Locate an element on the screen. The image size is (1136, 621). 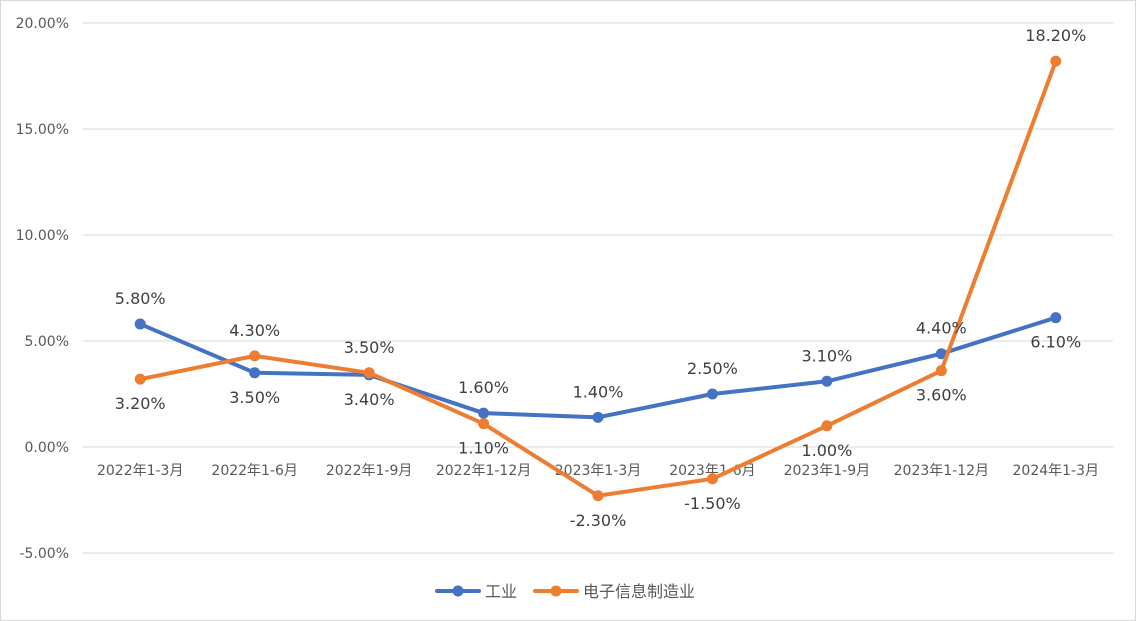
x-tick-label: 2023年1-9月 is located at coordinates (827, 471).